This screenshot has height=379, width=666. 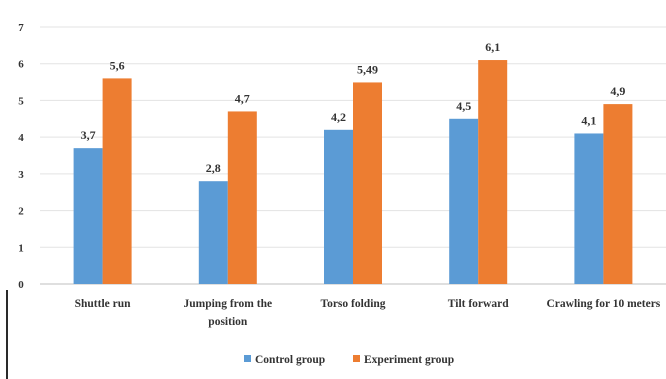 I want to click on legend: Control group Experiment group, so click(x=349, y=360).